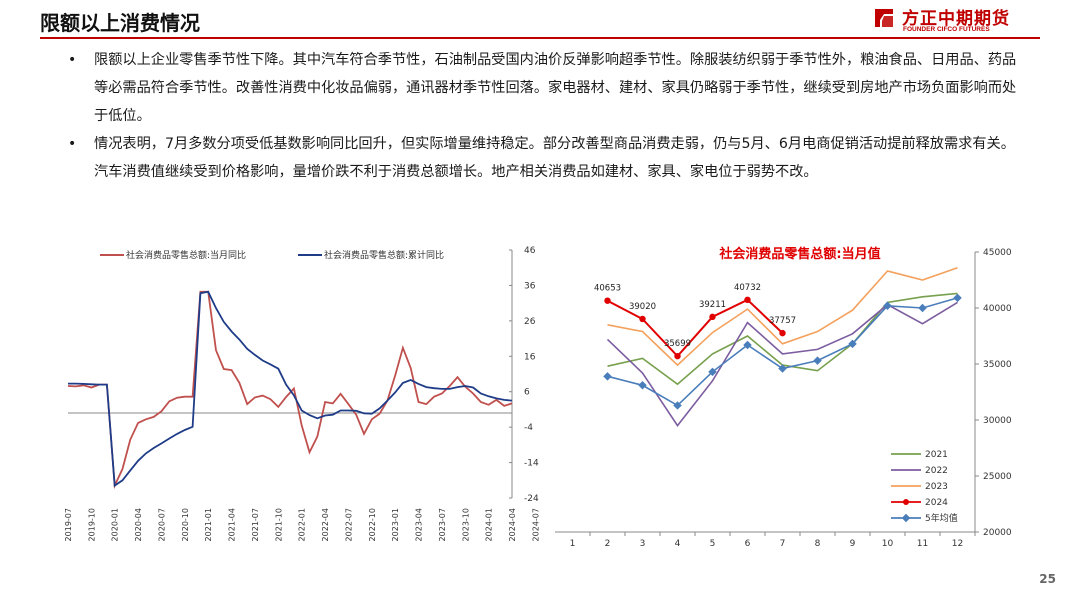 The image size is (1080, 608). I want to click on legend-label: 社会消费品零售总额:当月同比, so click(186, 255).